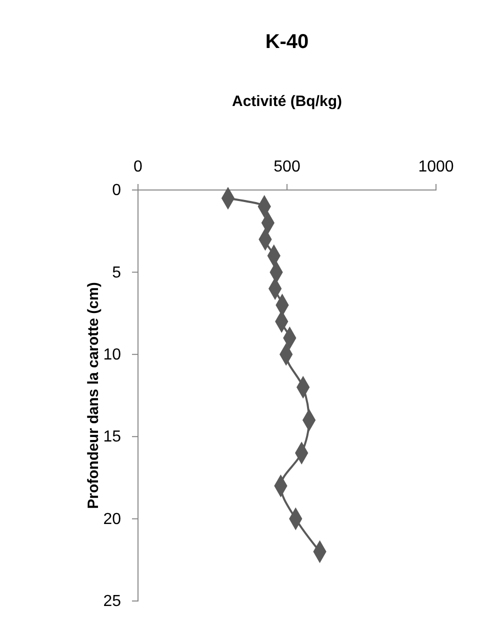 The height and width of the screenshot is (631, 483). What do you see at coordinates (287, 101) in the screenshot?
I see `x-axis-title: Activité (Bq/kg)` at bounding box center [287, 101].